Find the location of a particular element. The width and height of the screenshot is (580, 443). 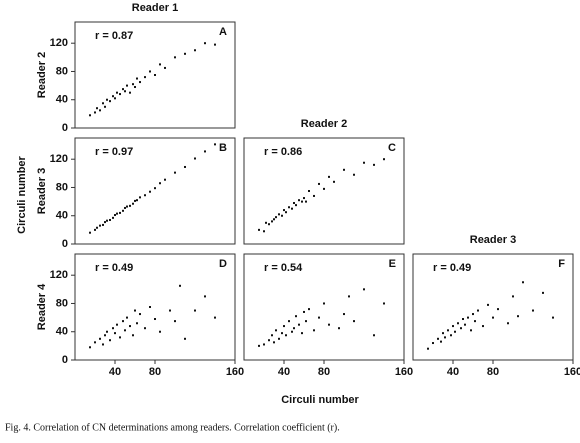

plot-frame is located at coordinates (324, 191).